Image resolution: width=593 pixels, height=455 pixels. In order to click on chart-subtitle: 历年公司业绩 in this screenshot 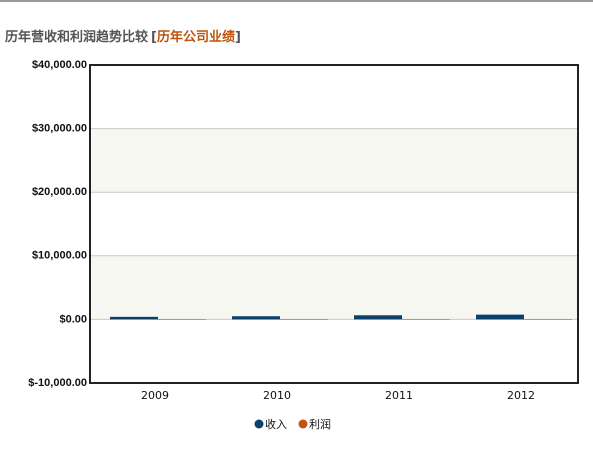, I will do `click(196, 37)`.